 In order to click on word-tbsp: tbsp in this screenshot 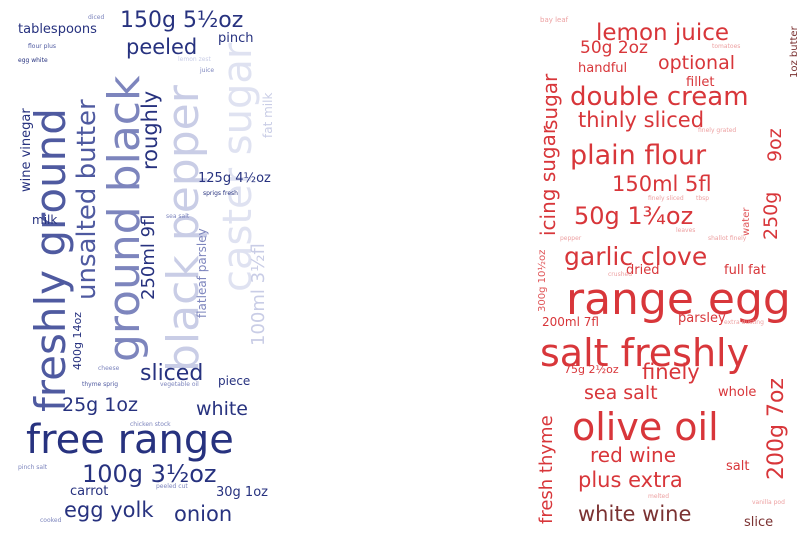, I will do `click(703, 198)`.